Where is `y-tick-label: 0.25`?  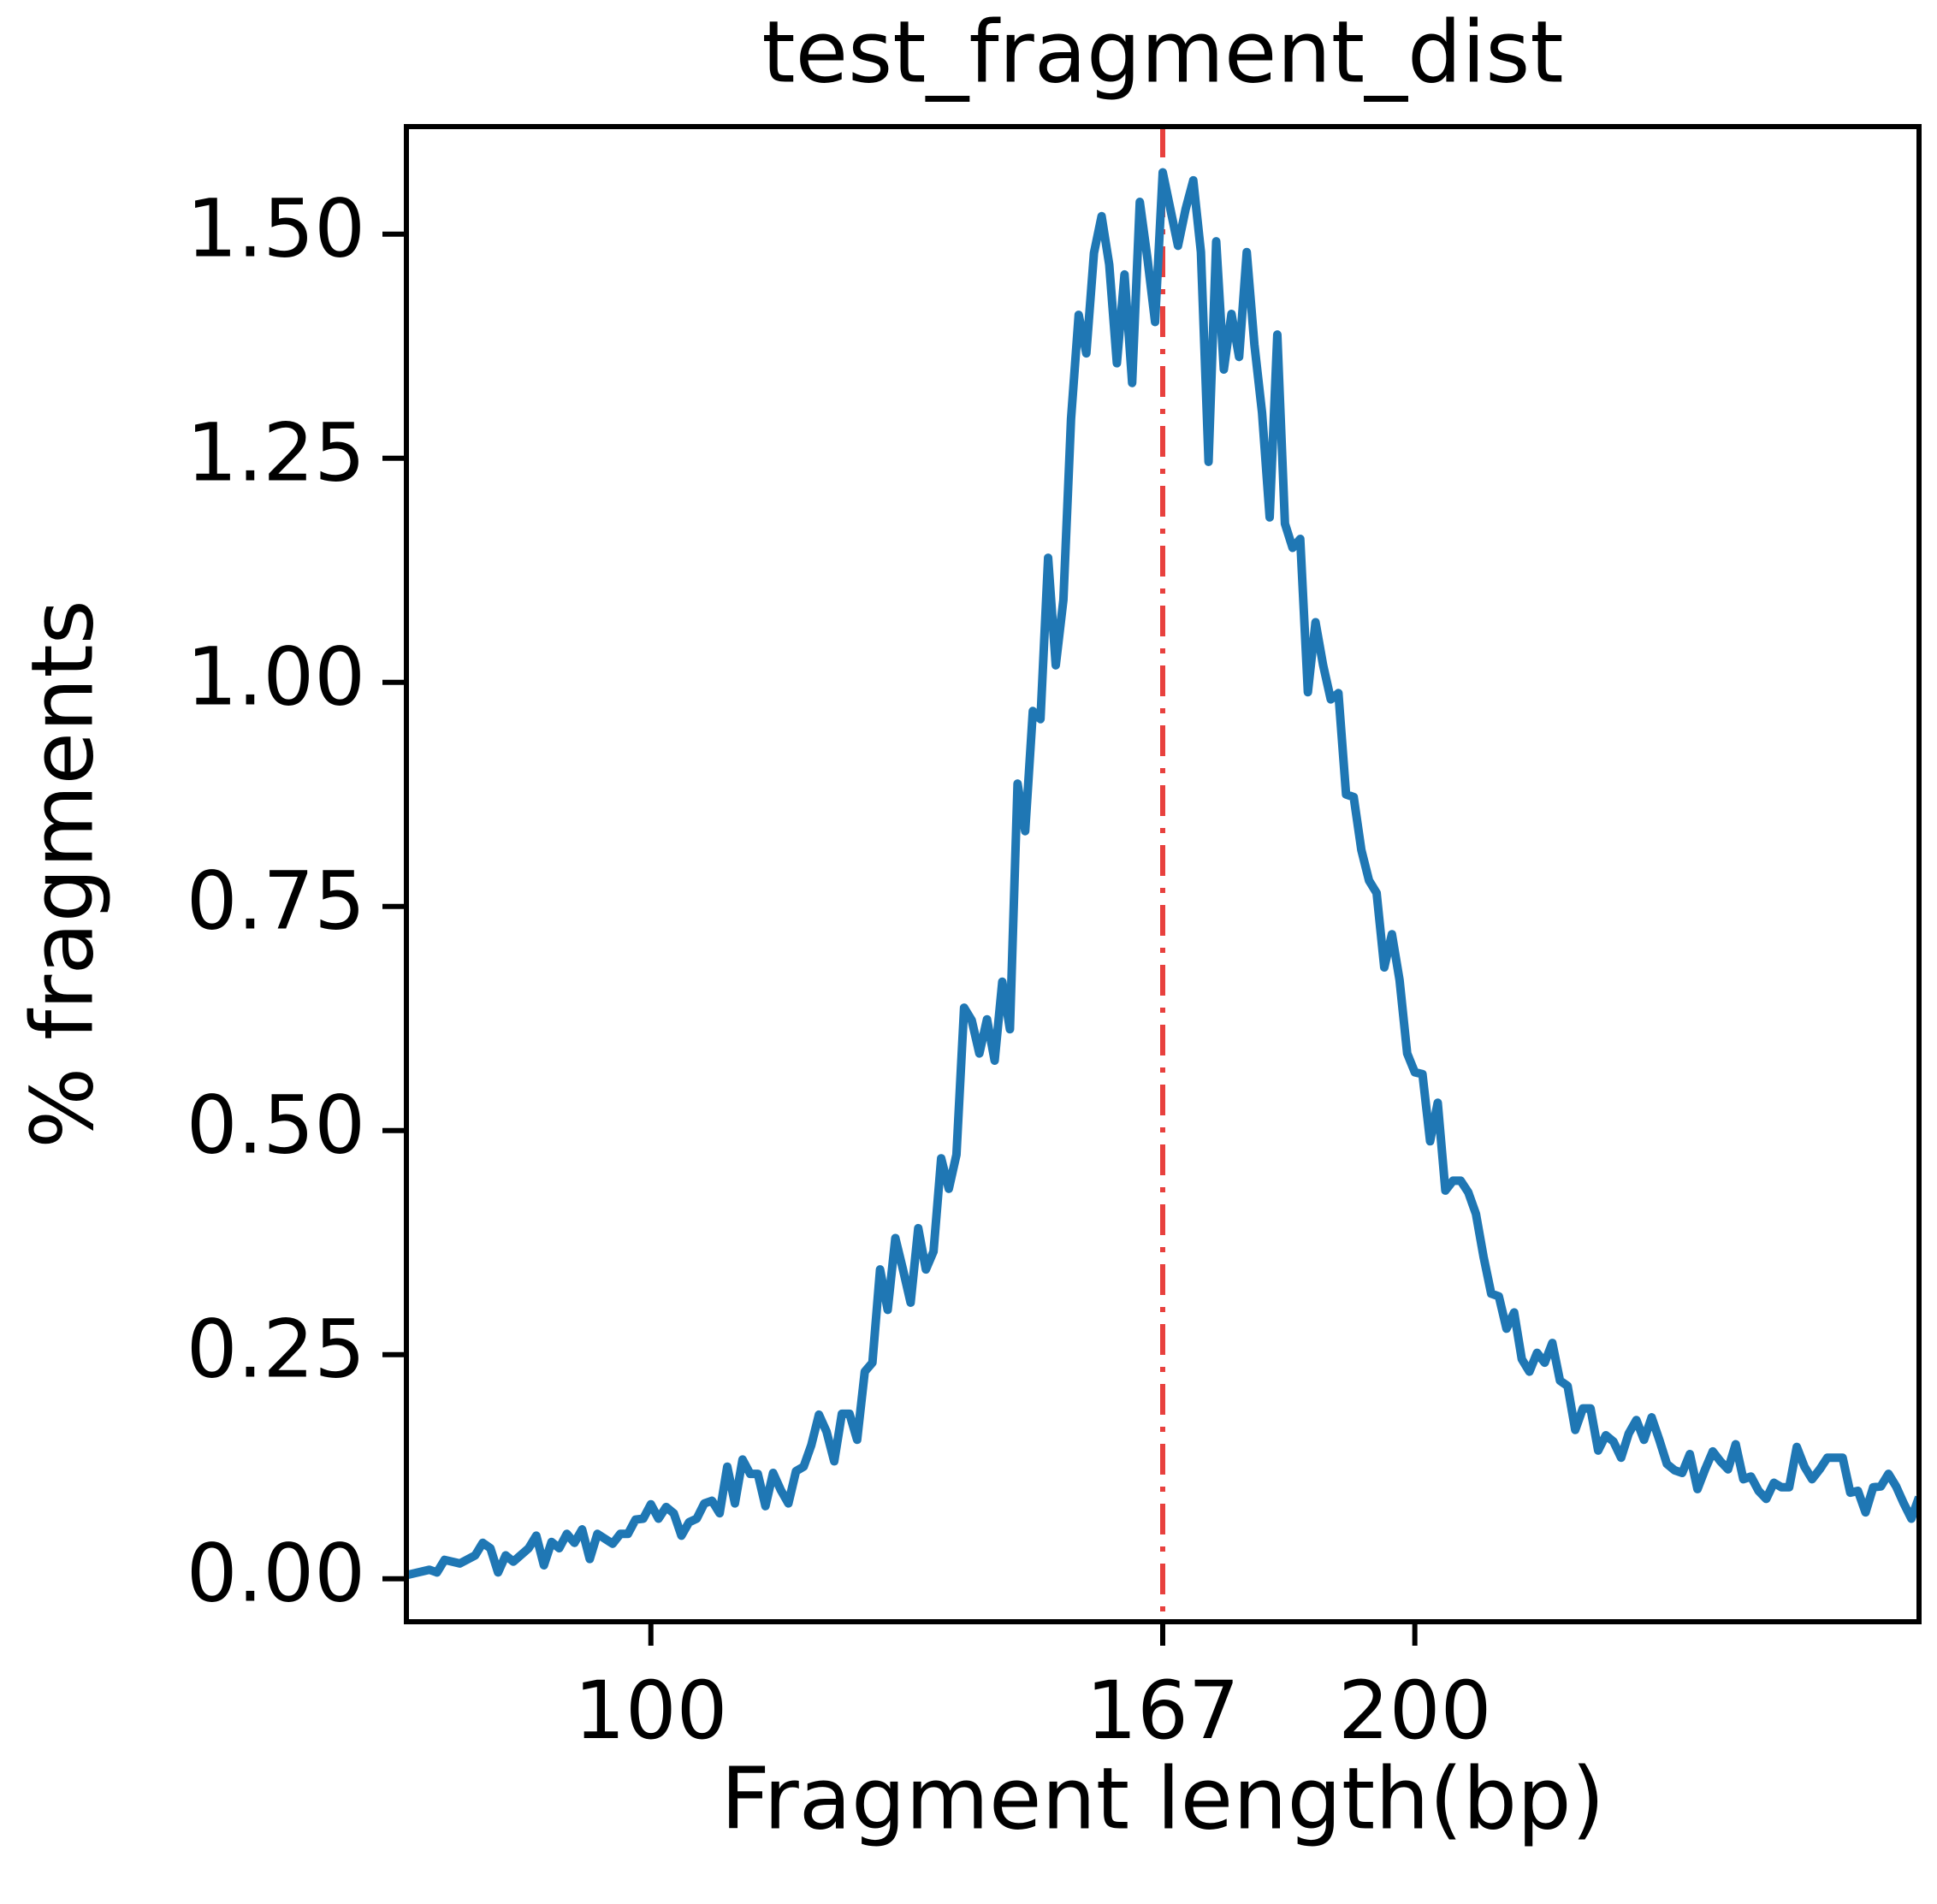
y-tick-label: 0.25 is located at coordinates (276, 1350).